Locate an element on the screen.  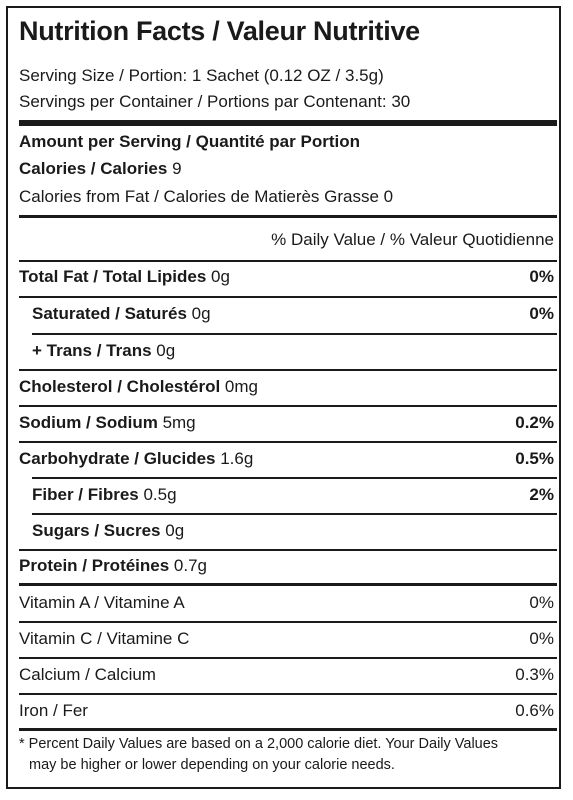
divider-thick is located at coordinates (288, 123).